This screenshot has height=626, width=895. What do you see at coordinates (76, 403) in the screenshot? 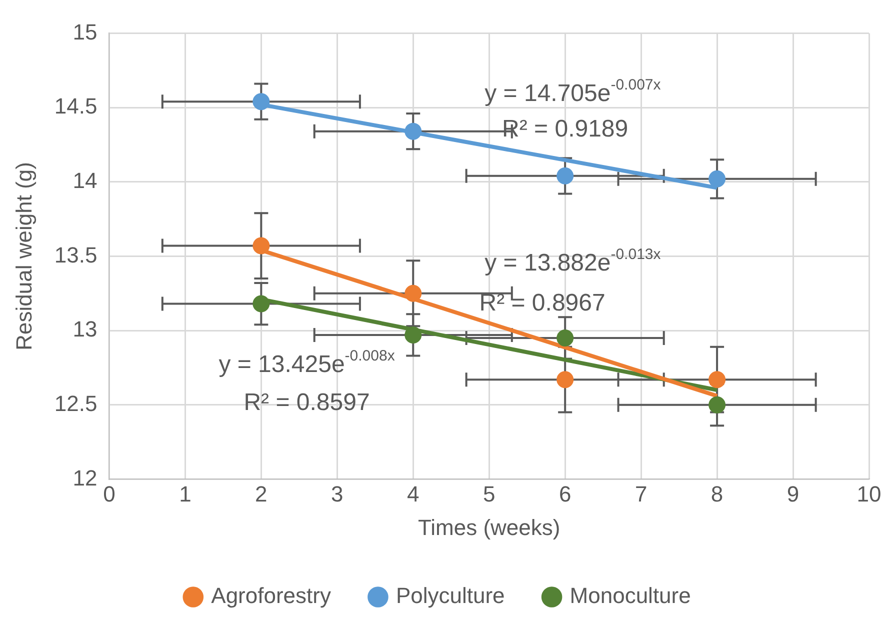
I see `y-tick-label: 12.5` at bounding box center [76, 403].